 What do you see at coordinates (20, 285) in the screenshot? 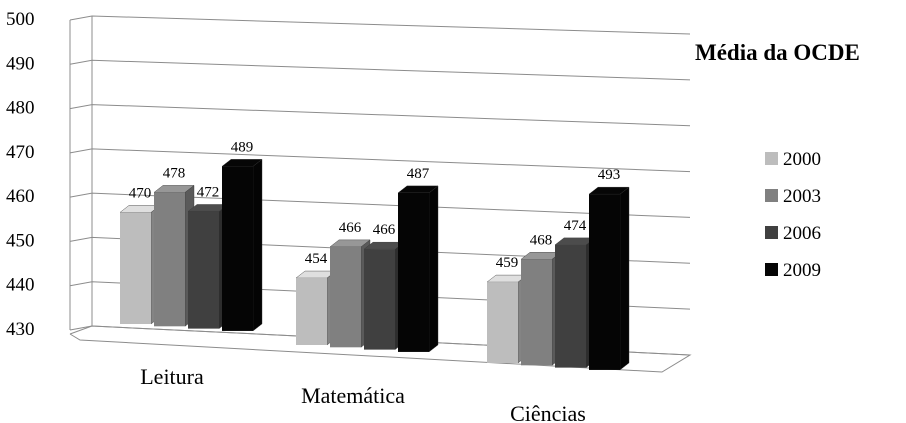
I see `y-tick-label: 440` at bounding box center [20, 285].